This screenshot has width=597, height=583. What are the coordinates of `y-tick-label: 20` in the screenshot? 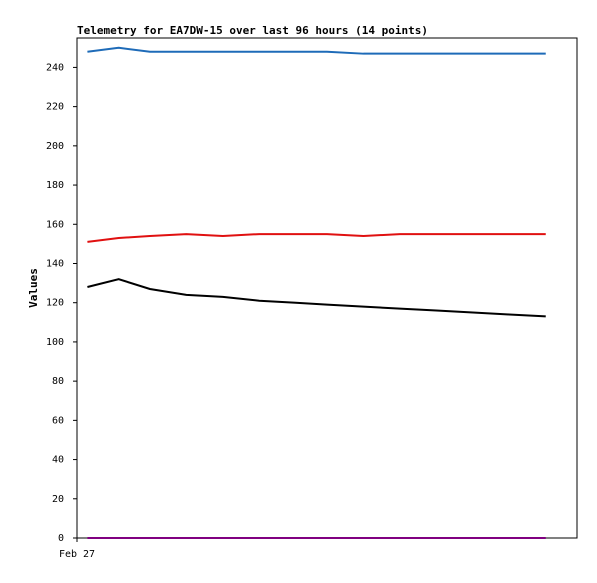 It's located at (58, 499).